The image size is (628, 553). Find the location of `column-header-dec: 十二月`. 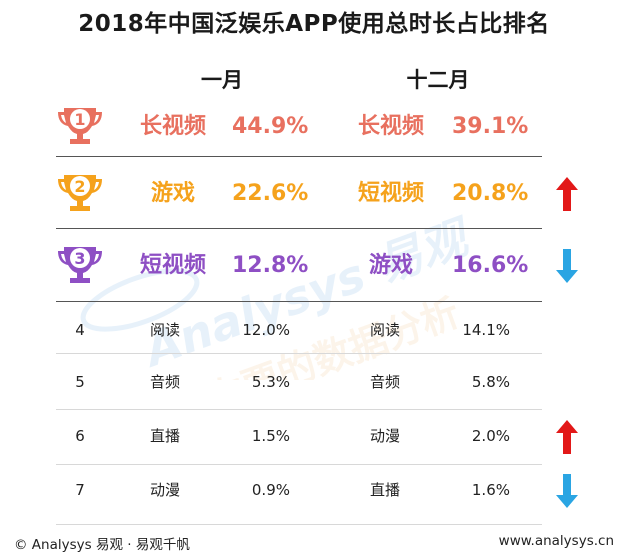

column-header-dec: 十二月 is located at coordinates (438, 80).